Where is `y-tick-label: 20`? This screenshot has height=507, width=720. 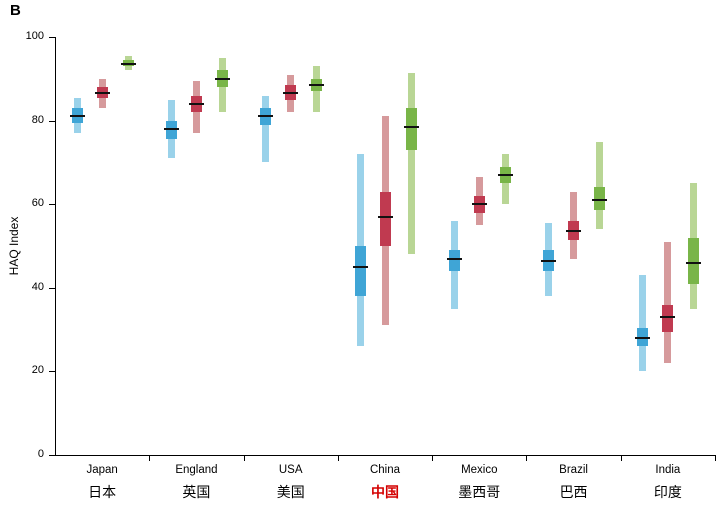 y-tick-label: 20 is located at coordinates (37, 370).